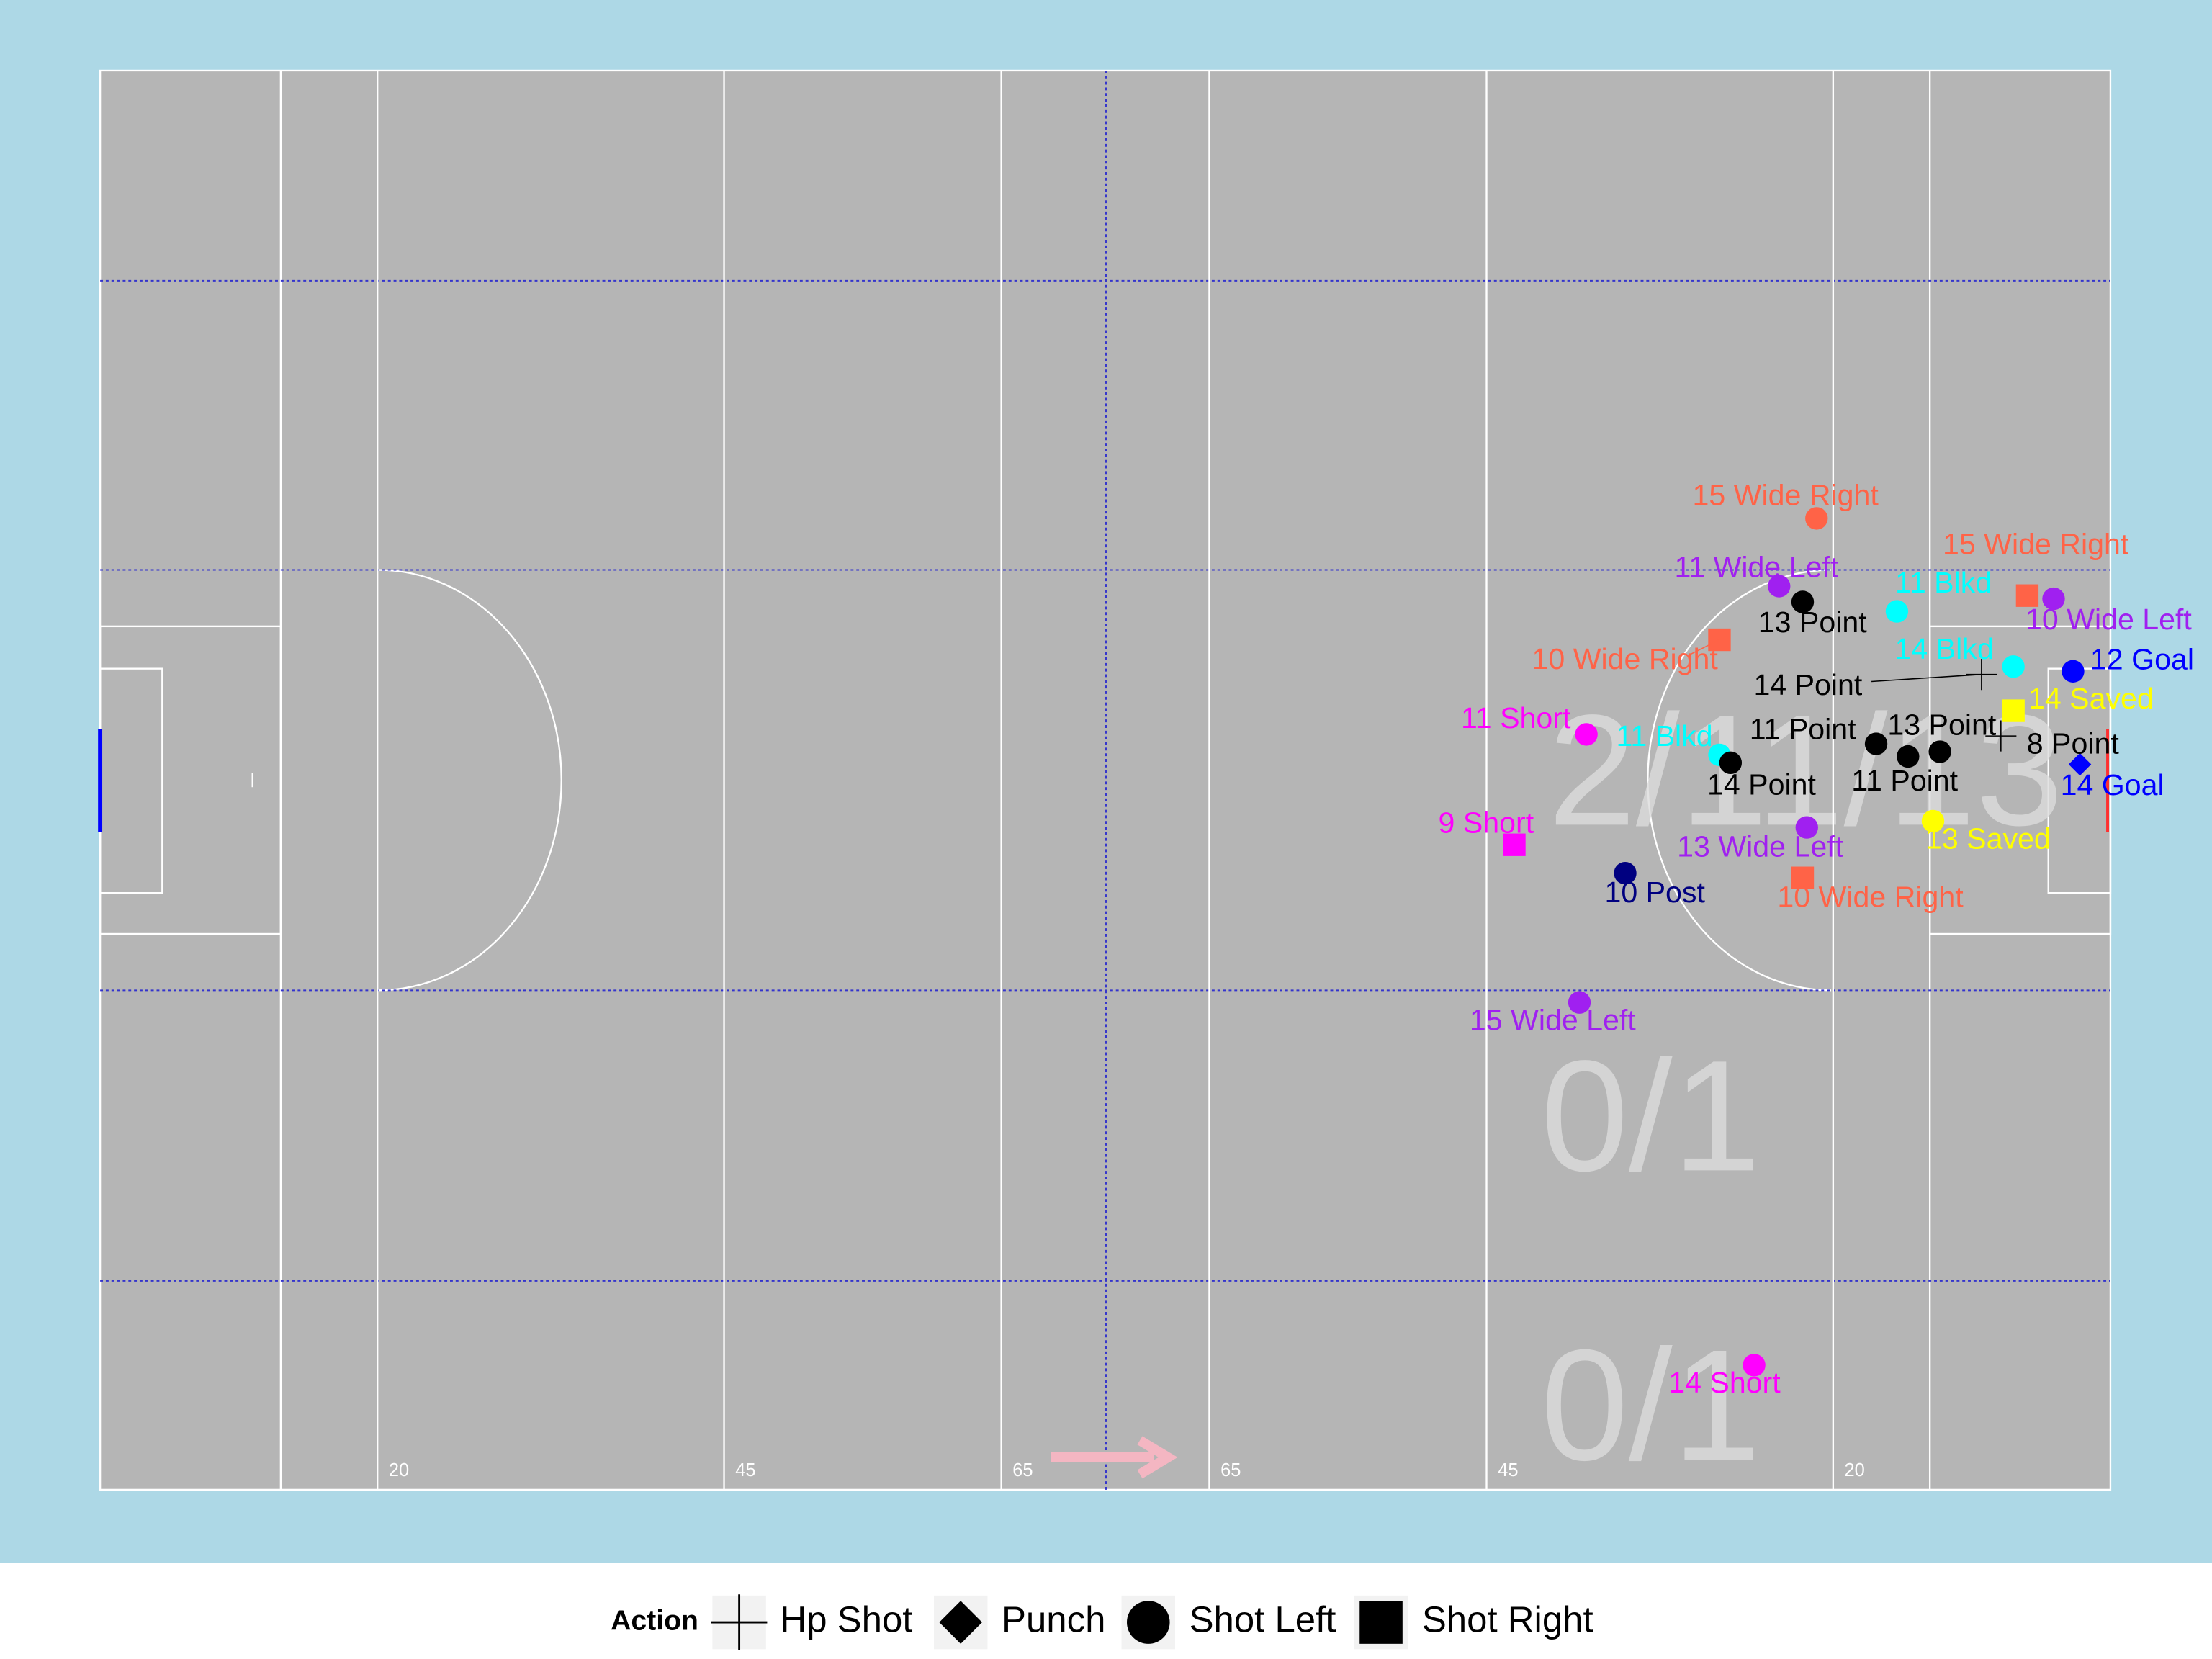 Image resolution: width=2212 pixels, height=1659 pixels. Describe the element at coordinates (1507, 1620) in the screenshot. I see `legend-label: Shot Right` at that location.